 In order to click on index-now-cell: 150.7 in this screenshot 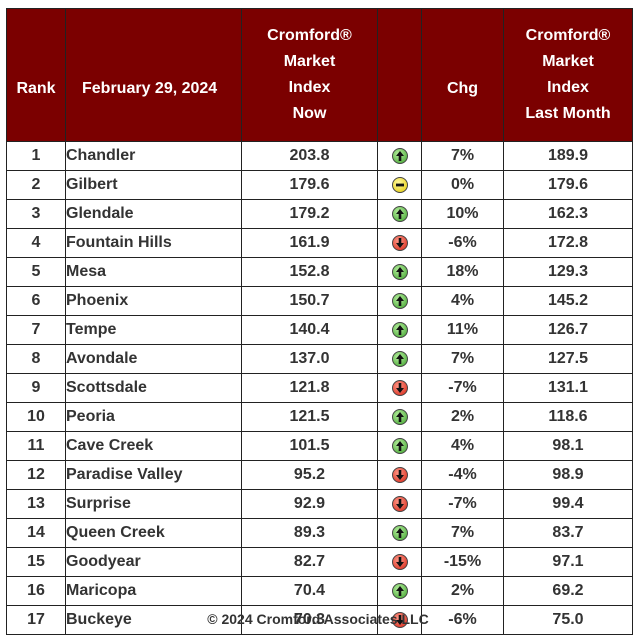, I will do `click(309, 301)`.